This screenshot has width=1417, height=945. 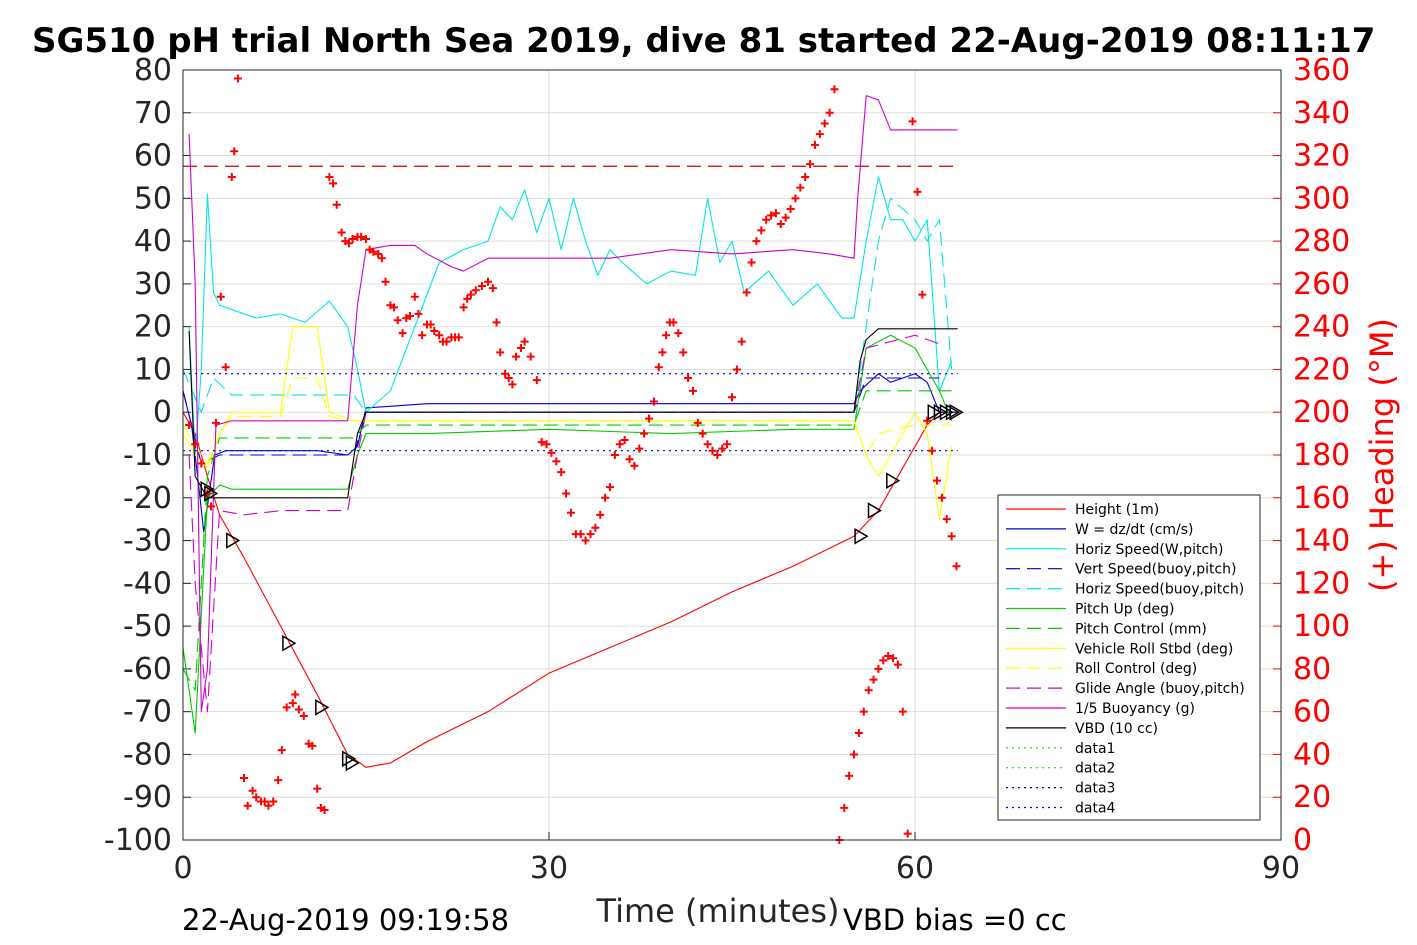 What do you see at coordinates (147, 455) in the screenshot?
I see `y-tick-label: -10` at bounding box center [147, 455].